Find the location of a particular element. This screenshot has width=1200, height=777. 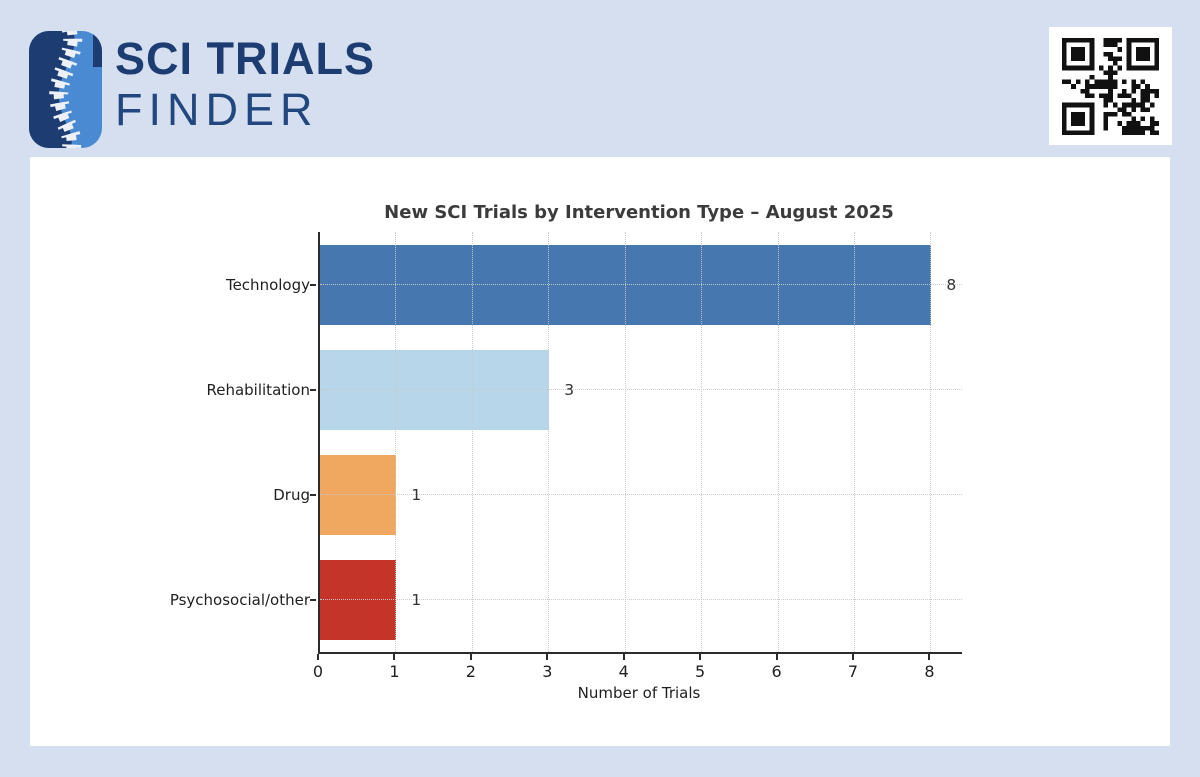

x-tick-label: 2 is located at coordinates (470, 671).